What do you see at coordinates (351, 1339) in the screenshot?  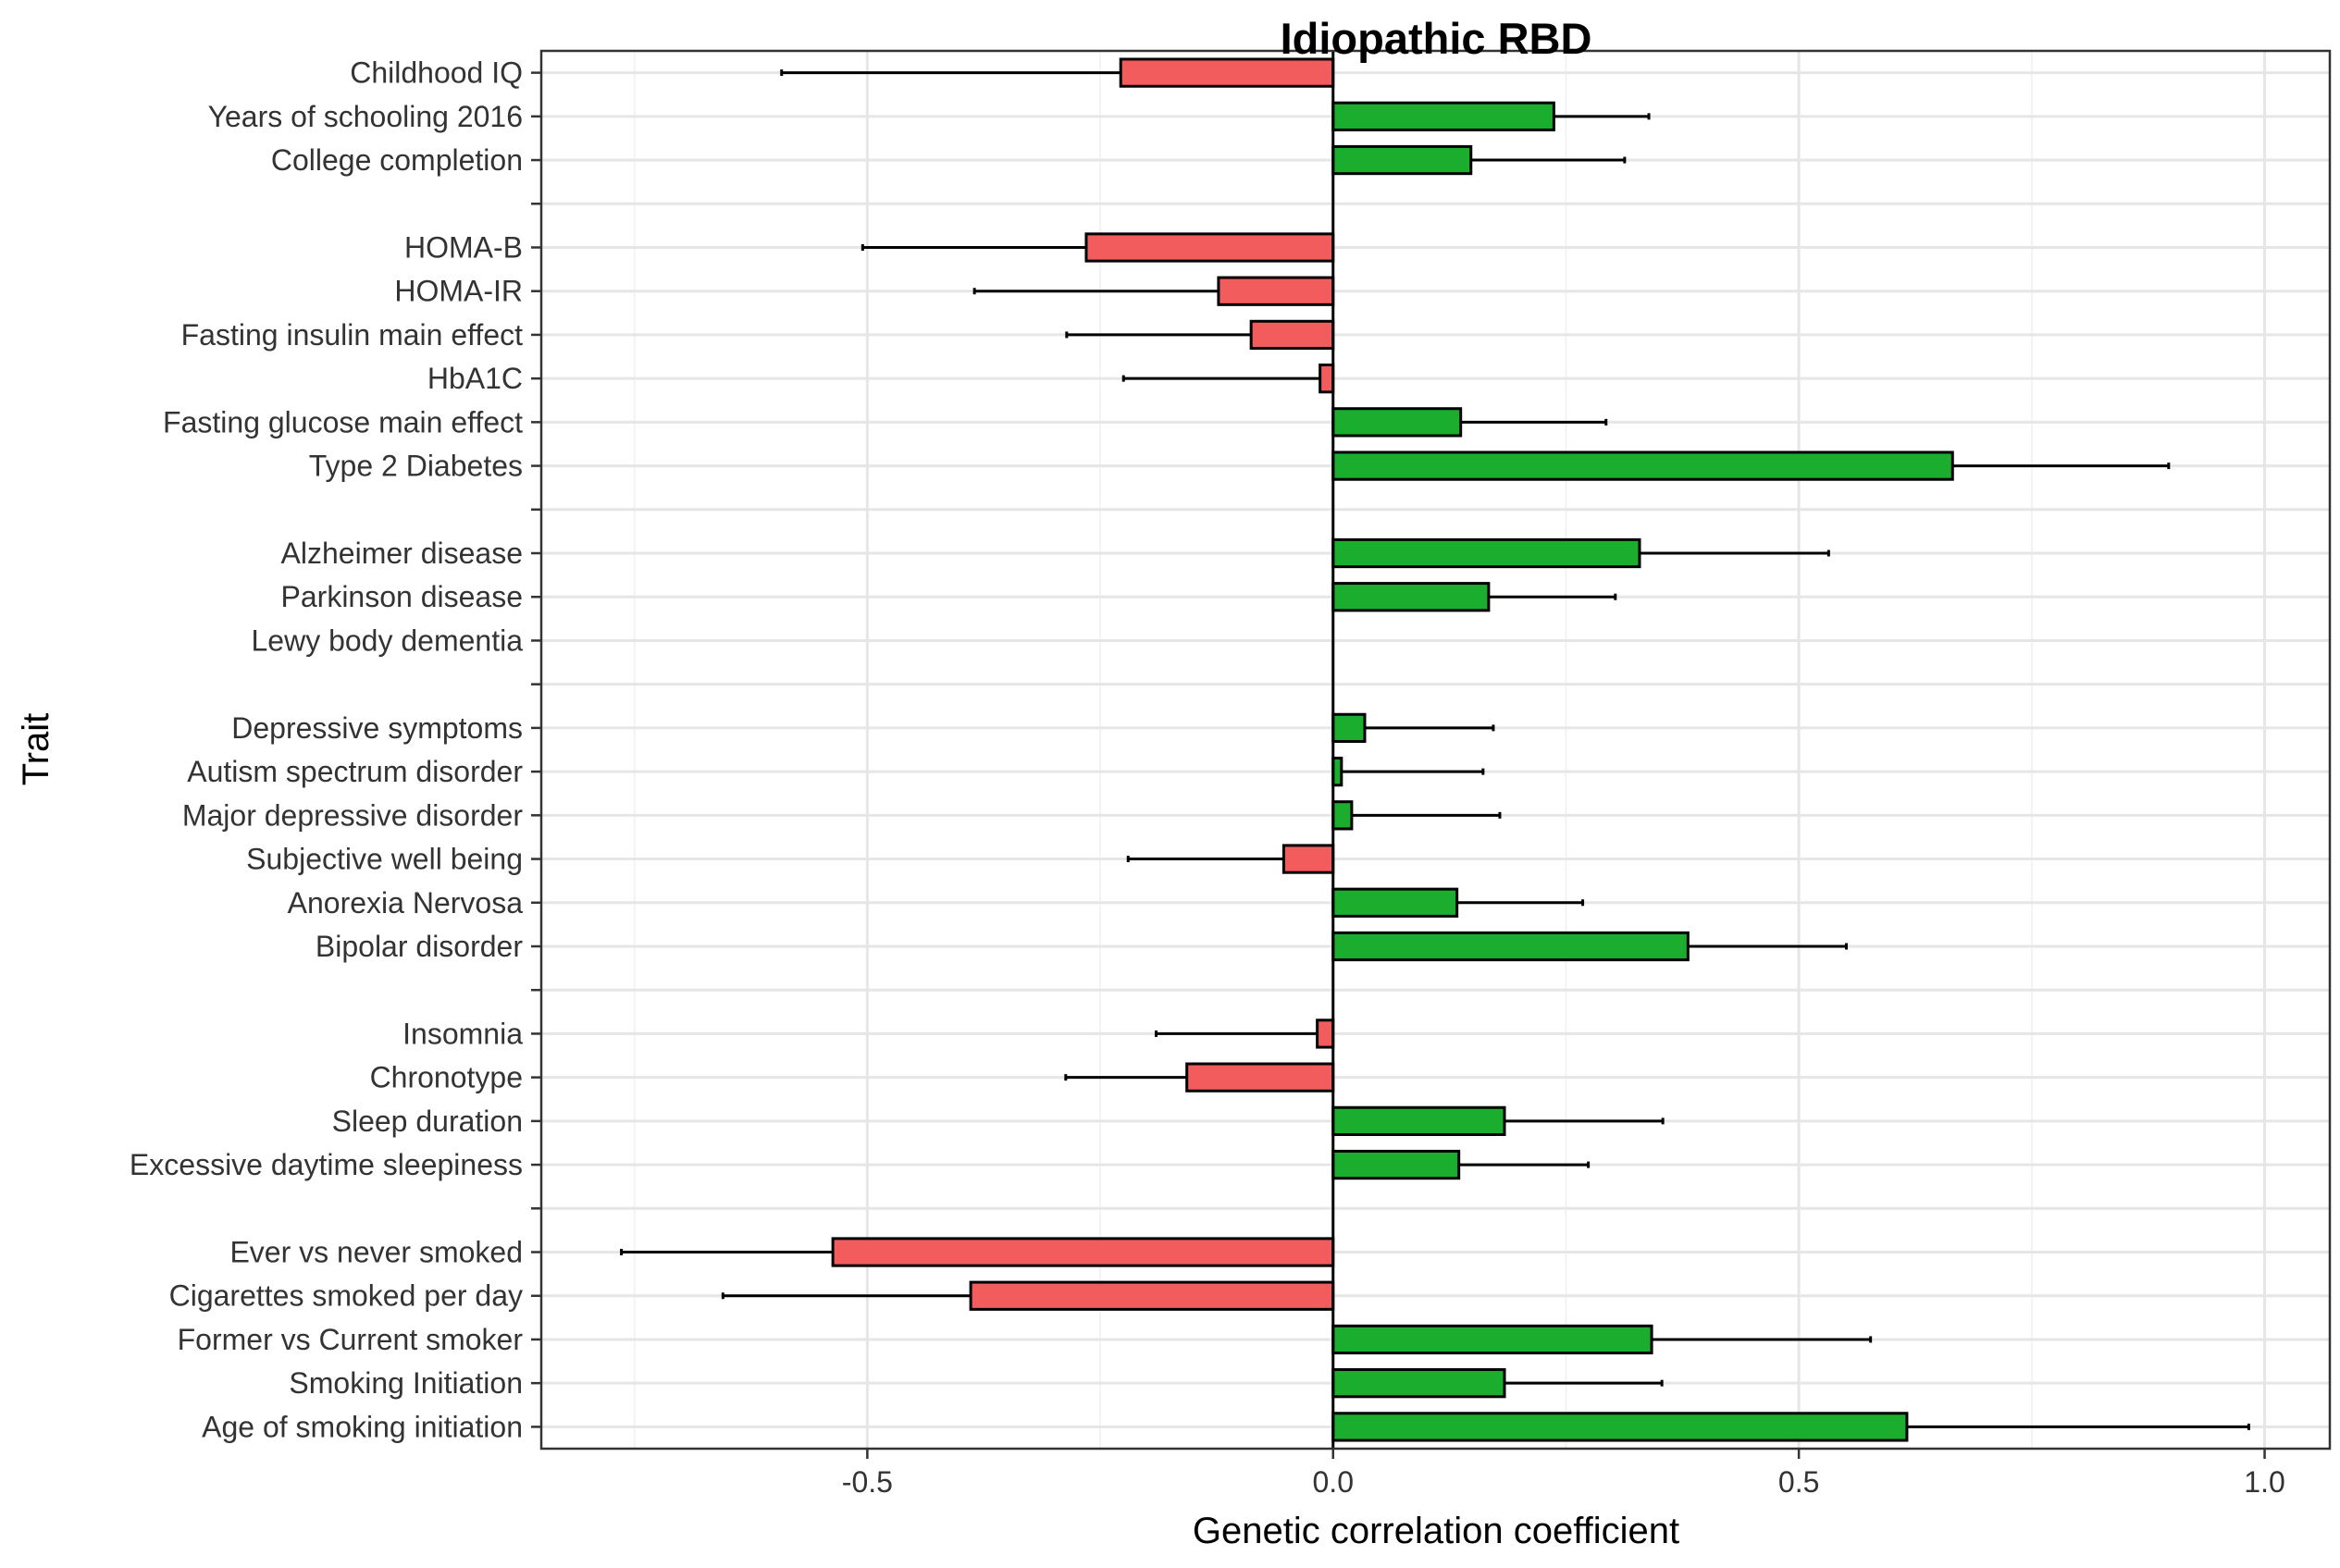 I see `y-tick-label: Former vs Current smoker` at bounding box center [351, 1339].